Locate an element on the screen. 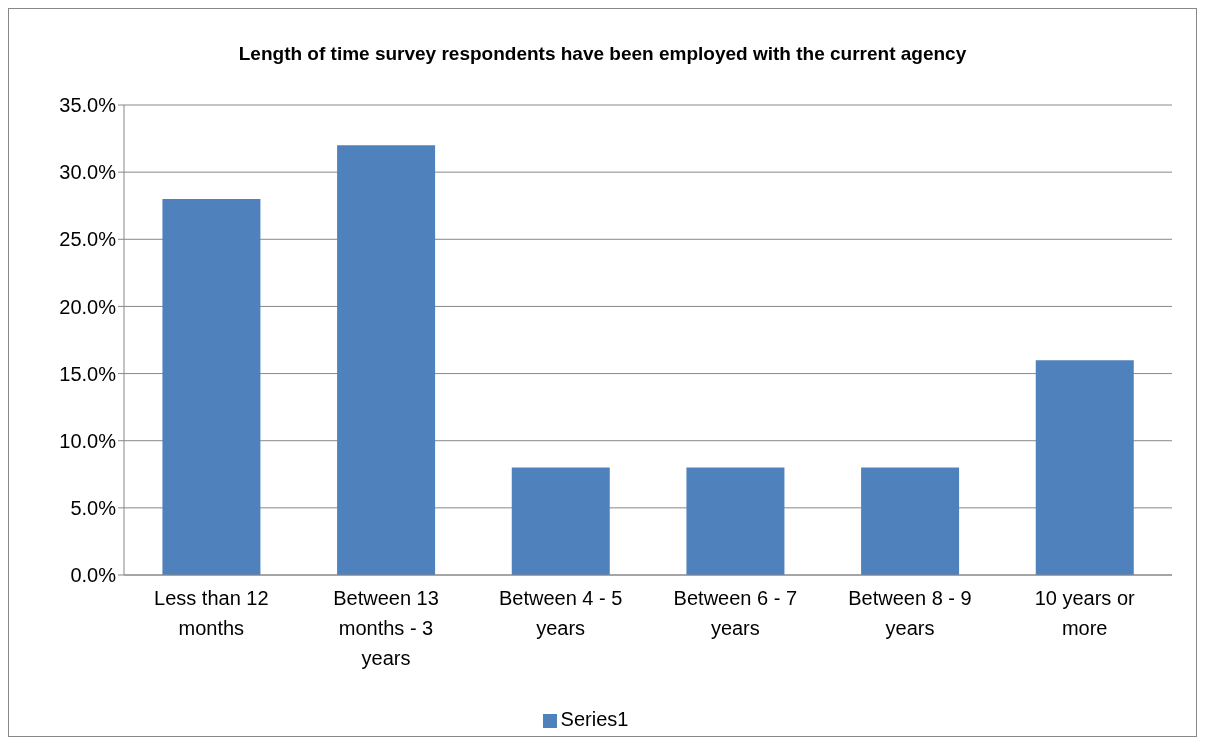  y-tick-label: 0.0% is located at coordinates (93, 575).